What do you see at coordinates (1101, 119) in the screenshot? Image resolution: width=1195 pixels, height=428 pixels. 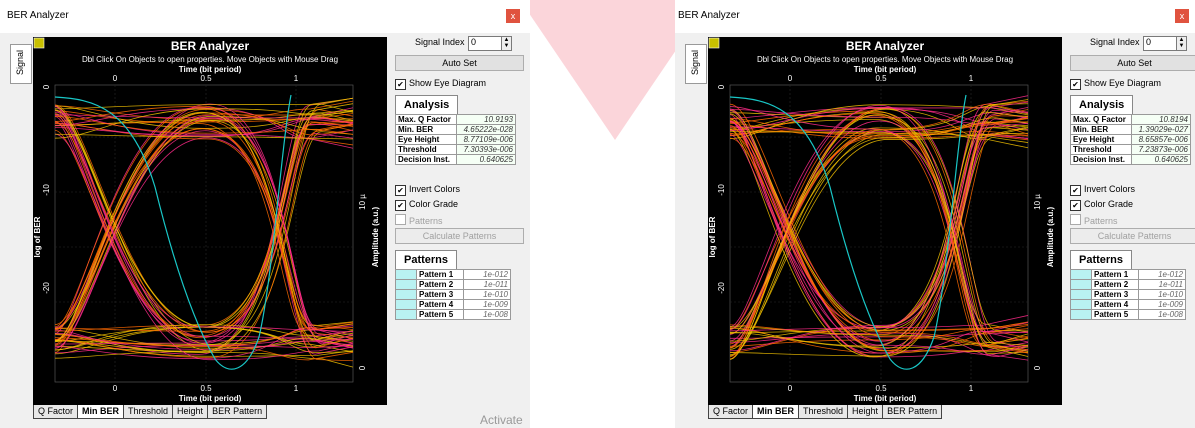 I see `analysis-key: Max. Q Factor` at bounding box center [1101, 119].